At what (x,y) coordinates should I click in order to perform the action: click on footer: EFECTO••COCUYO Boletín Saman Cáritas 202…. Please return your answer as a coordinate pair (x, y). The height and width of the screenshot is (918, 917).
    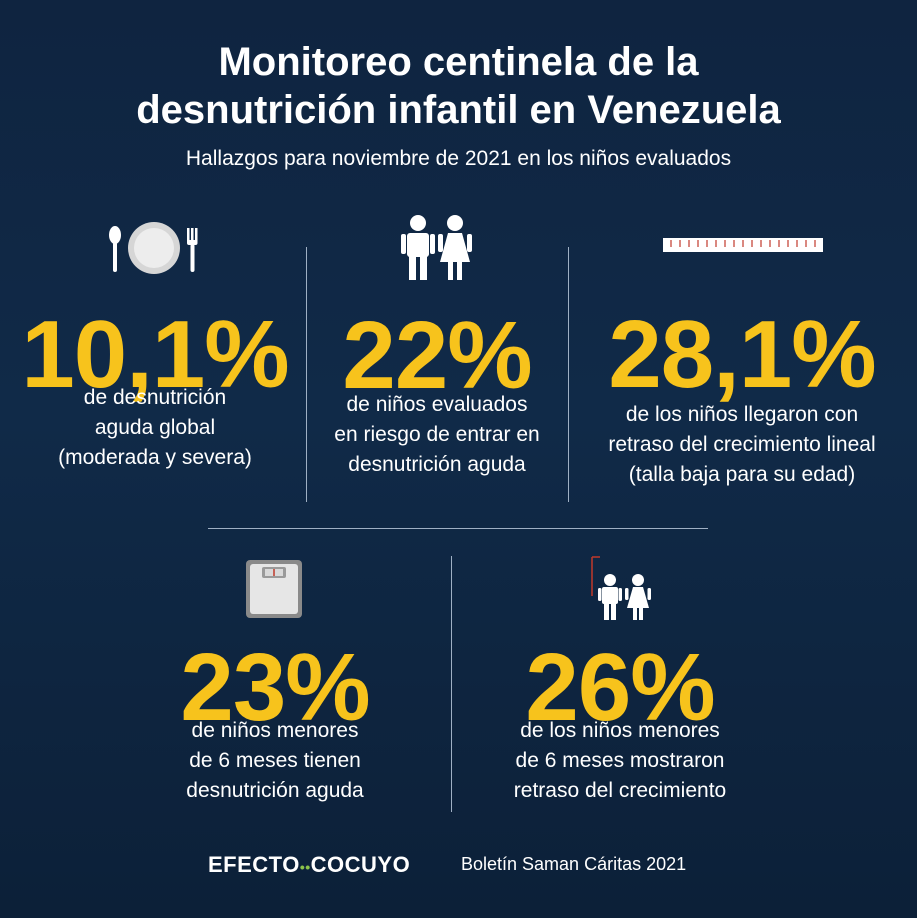
    Looking at the image, I should click on (458, 865).